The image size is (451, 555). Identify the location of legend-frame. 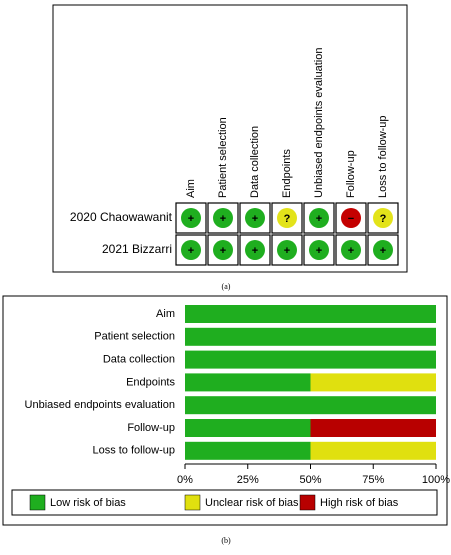
(224, 502).